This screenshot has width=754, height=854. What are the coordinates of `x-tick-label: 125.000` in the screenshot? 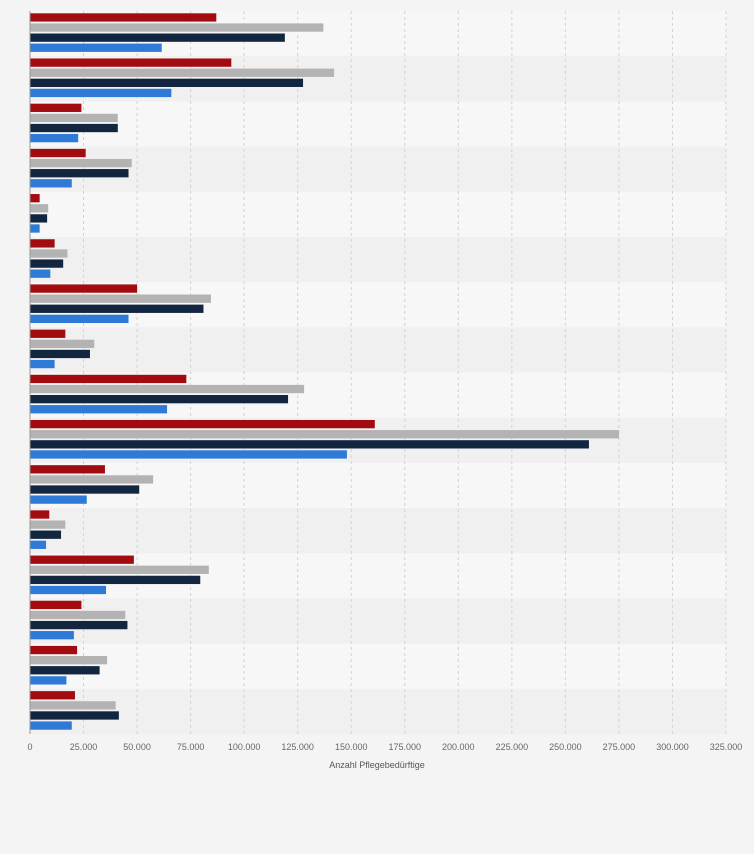 It's located at (297, 747).